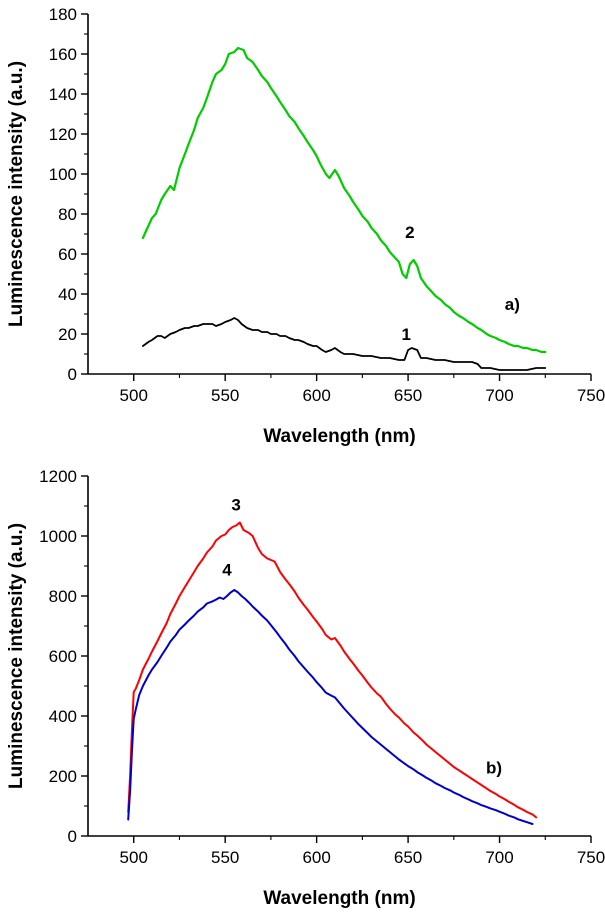 The width and height of the screenshot is (605, 924). What do you see at coordinates (63, 596) in the screenshot?
I see `y-tick-label: 800` at bounding box center [63, 596].